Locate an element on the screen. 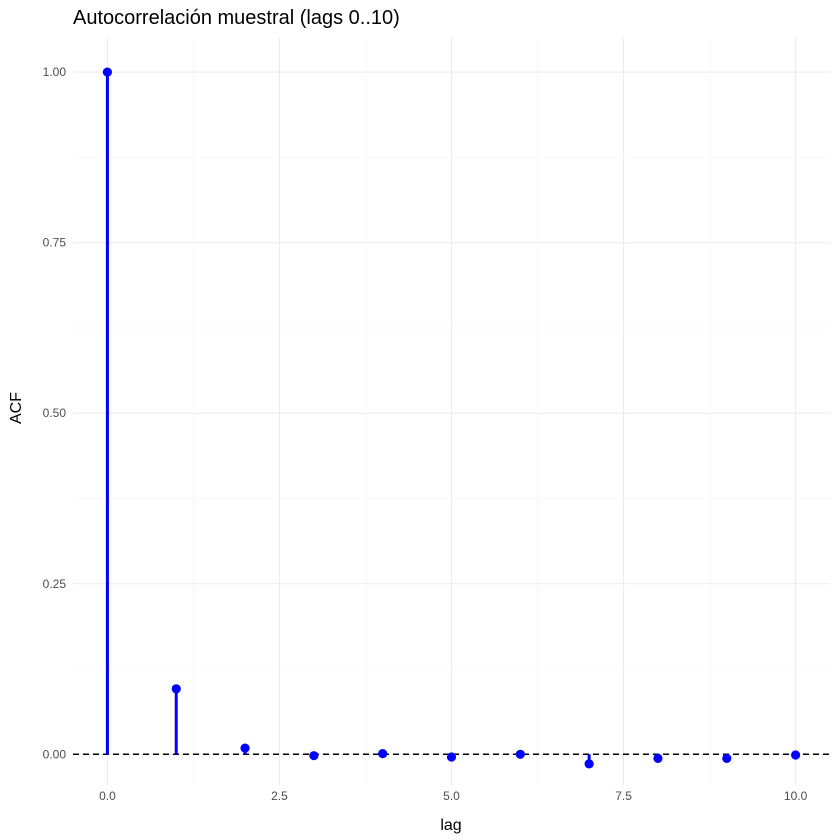 Image resolution: width=840 pixels, height=840 pixels. x-axis-ticks: 0.0 2.5 5.0 7.5 10.0 is located at coordinates (453, 796).